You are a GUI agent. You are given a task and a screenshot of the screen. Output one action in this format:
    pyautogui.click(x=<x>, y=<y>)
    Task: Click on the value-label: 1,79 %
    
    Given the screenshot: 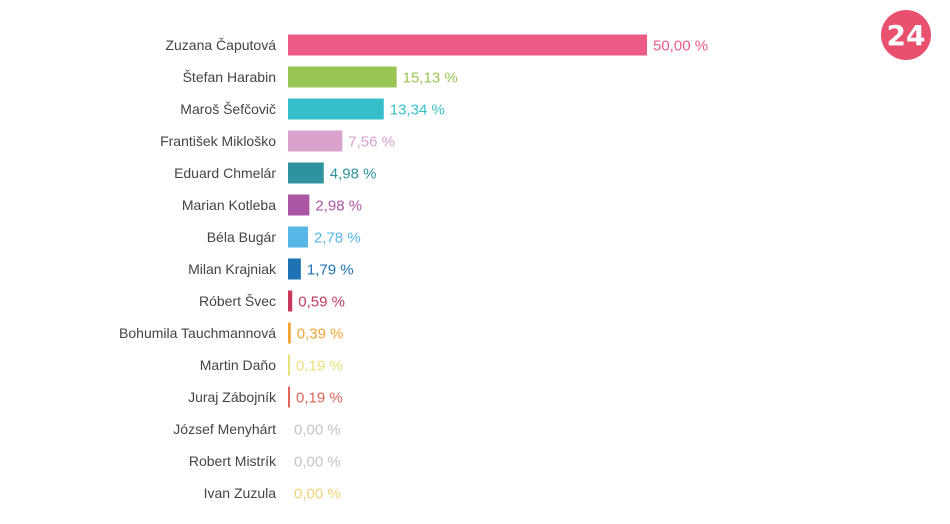 What is the action you would take?
    pyautogui.click(x=330, y=270)
    